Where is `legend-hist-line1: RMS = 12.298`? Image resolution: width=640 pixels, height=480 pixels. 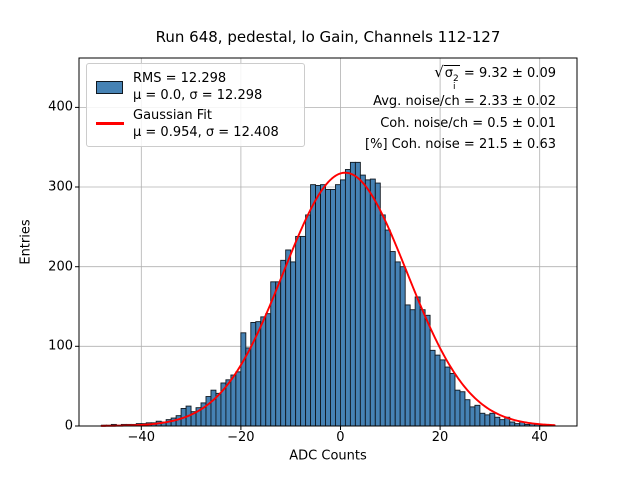 legend-hist-line1: RMS = 12.298 is located at coordinates (180, 79).